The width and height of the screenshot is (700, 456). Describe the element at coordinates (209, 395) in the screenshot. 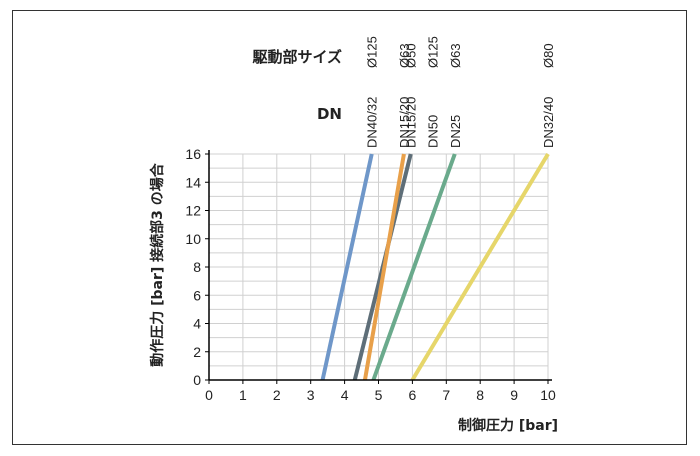

I see `x-tick-label: 0` at that location.